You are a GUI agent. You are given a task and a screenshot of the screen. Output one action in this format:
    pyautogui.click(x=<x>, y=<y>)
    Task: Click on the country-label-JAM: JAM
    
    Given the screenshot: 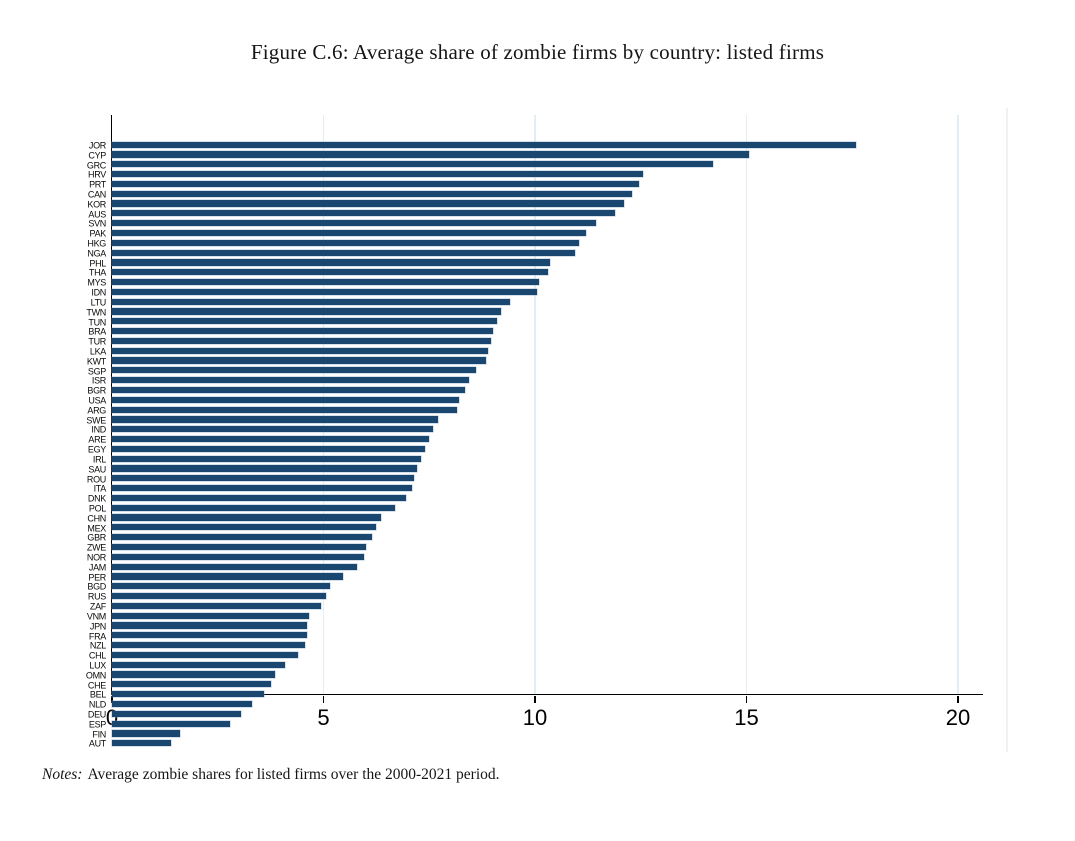 What is the action you would take?
    pyautogui.click(x=97, y=567)
    